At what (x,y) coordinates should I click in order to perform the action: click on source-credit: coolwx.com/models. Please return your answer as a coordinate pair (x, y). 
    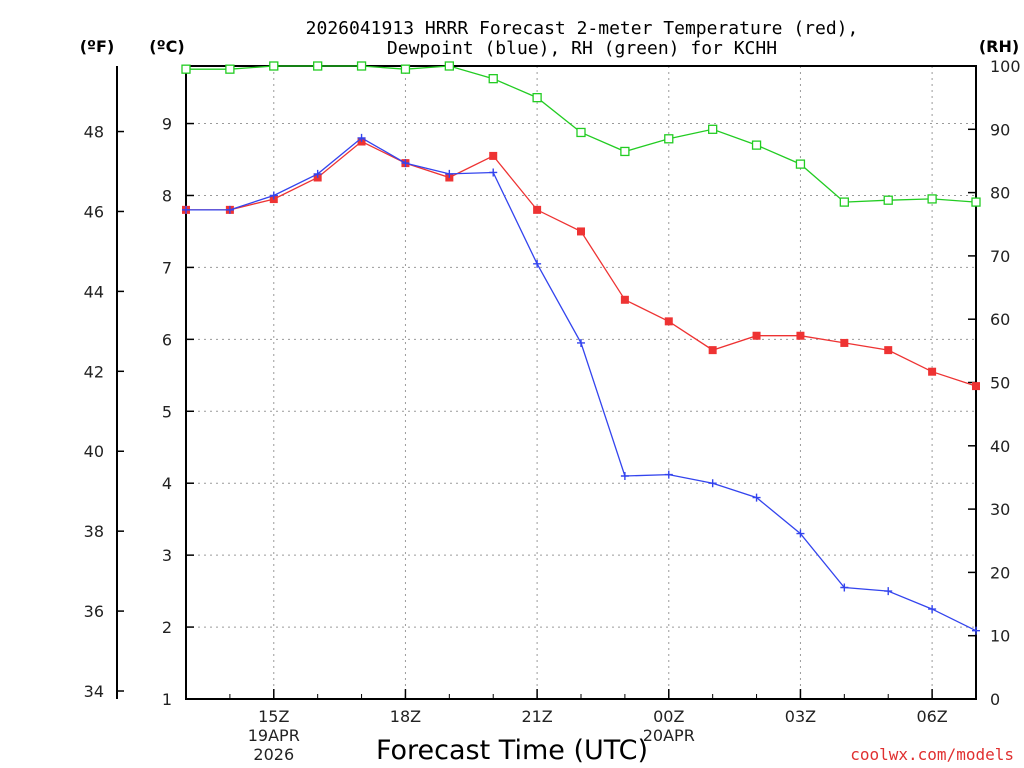
    Looking at the image, I should click on (932, 754).